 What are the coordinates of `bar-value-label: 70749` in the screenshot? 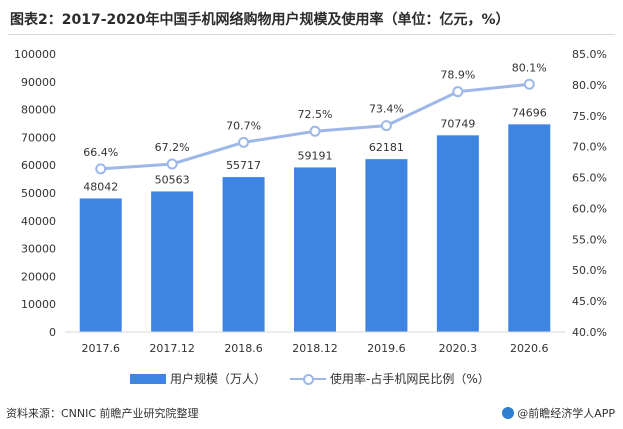 It's located at (457, 123).